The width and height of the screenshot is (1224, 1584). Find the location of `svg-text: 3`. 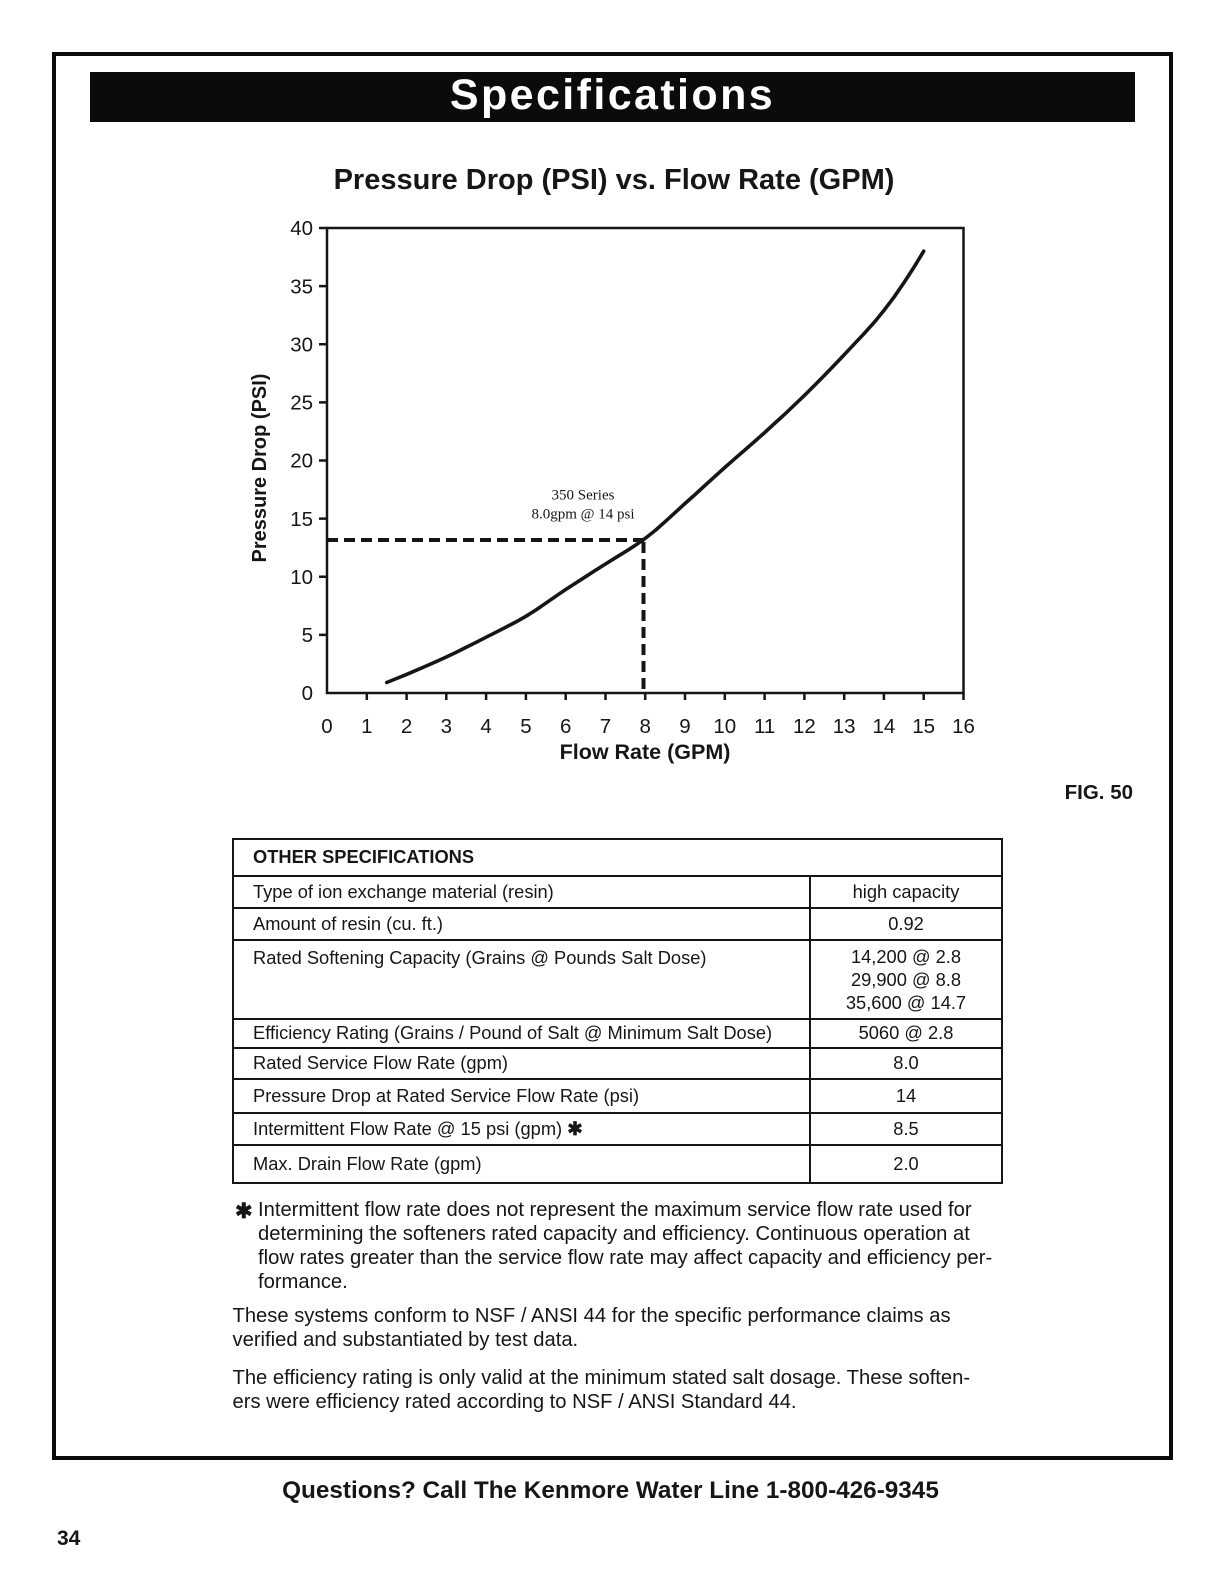

svg-text: 3 is located at coordinates (446, 726).